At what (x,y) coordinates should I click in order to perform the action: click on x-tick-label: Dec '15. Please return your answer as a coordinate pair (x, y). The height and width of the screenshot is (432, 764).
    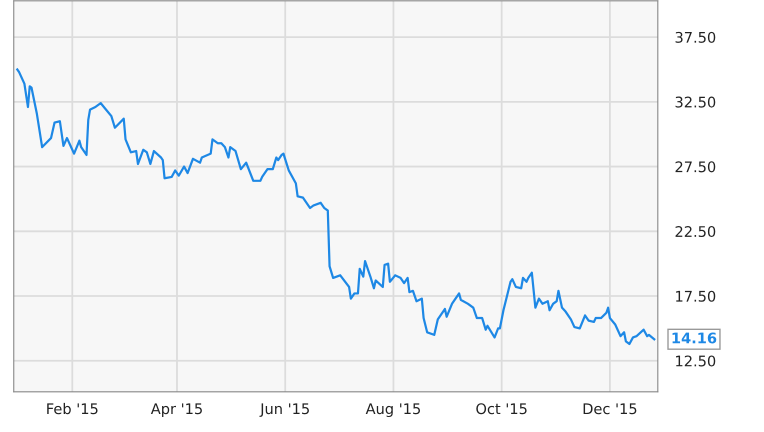
    Looking at the image, I should click on (610, 408).